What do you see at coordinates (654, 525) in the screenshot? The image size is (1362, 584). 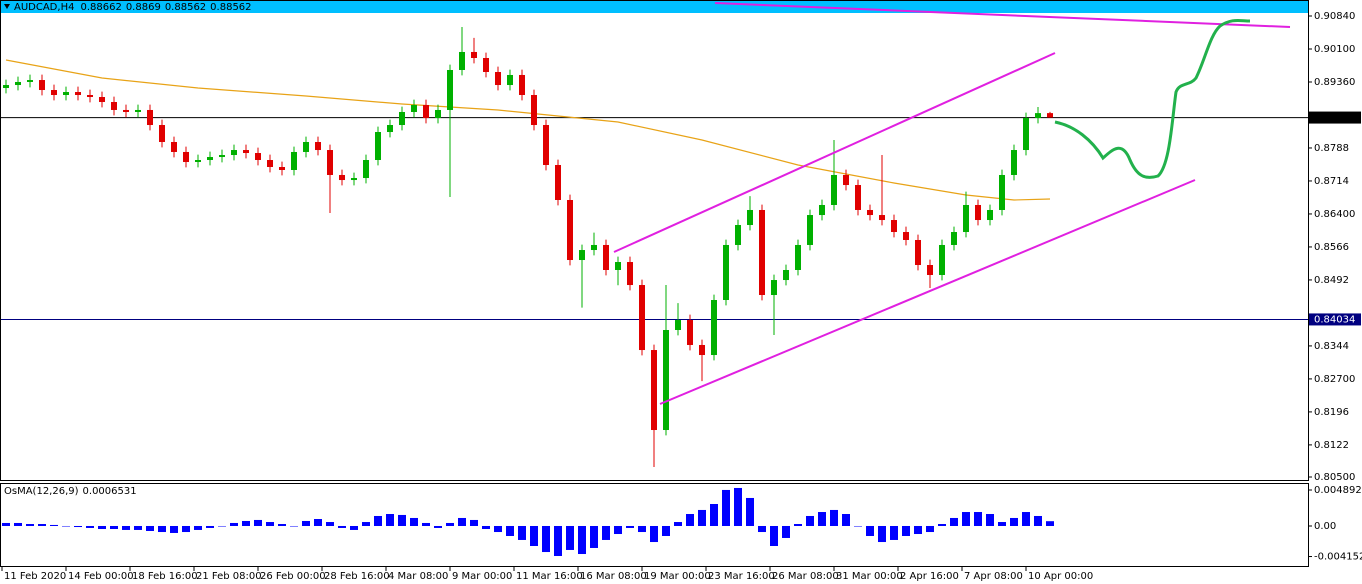 I see `indicator-frame` at bounding box center [654, 525].